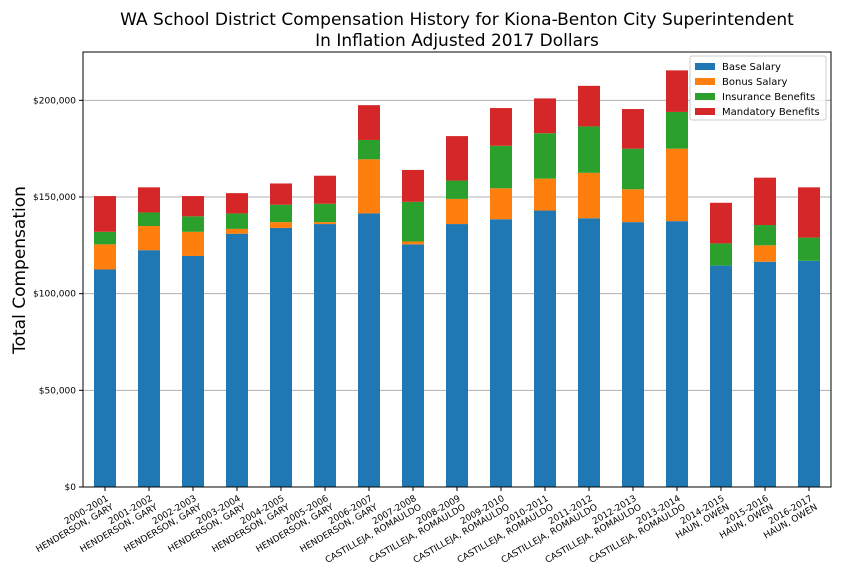 The height and width of the screenshot is (576, 864). What do you see at coordinates (73, 524) in the screenshot?
I see `x-tick-label: 2000-2001HENDERSON, GARY` at bounding box center [73, 524].